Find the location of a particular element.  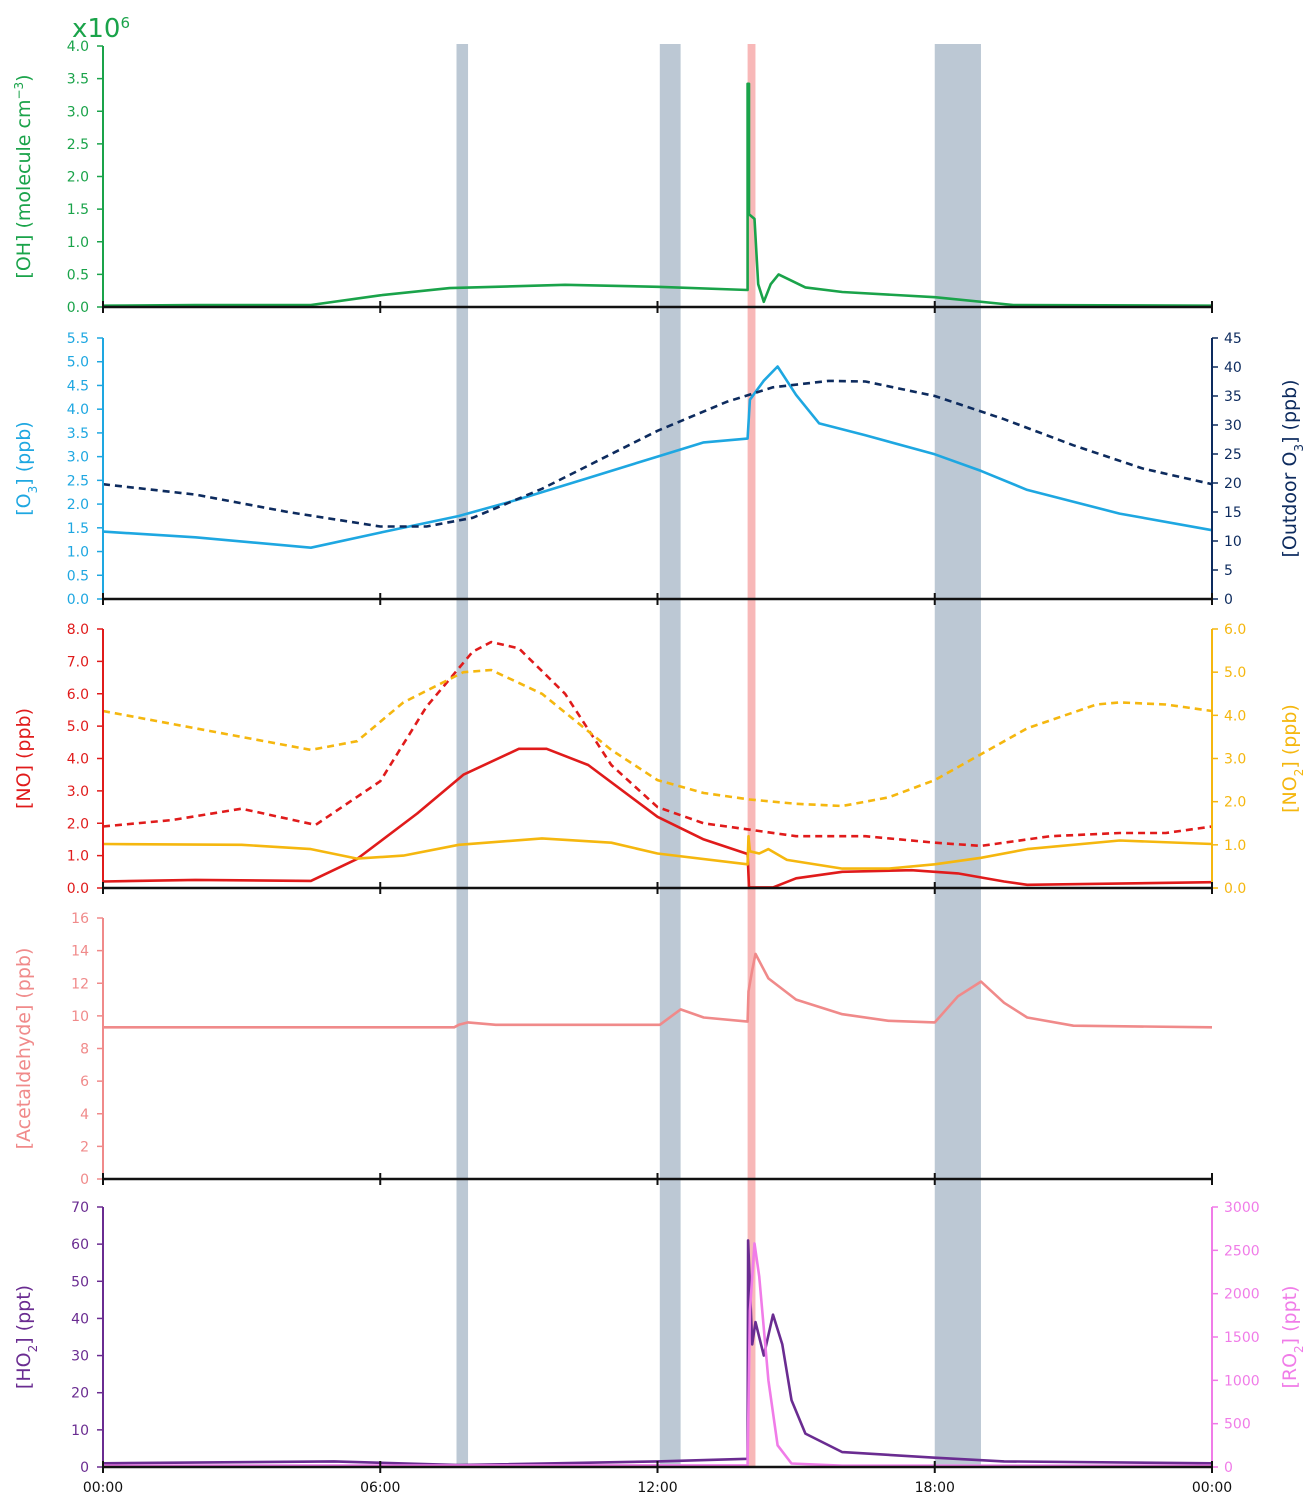

o3-left-tick-label: 2.0 is located at coordinates (78, 505).